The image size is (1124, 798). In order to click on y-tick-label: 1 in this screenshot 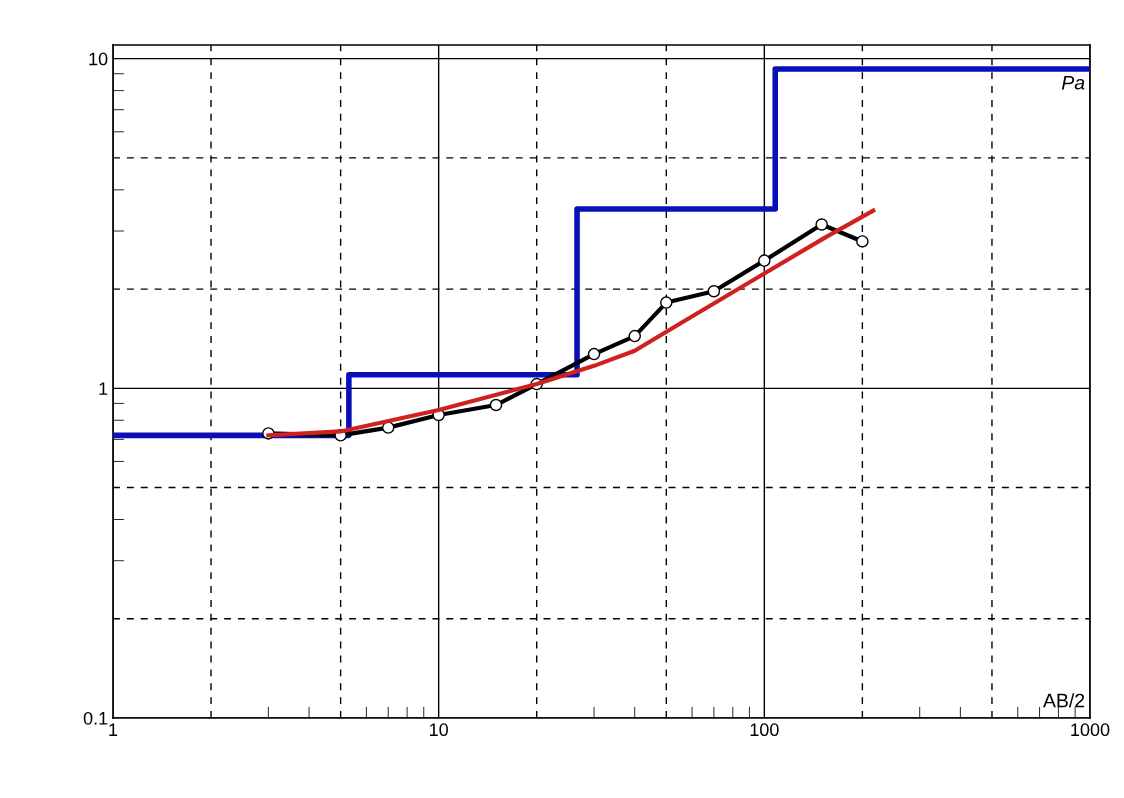, I will do `click(103, 388)`.